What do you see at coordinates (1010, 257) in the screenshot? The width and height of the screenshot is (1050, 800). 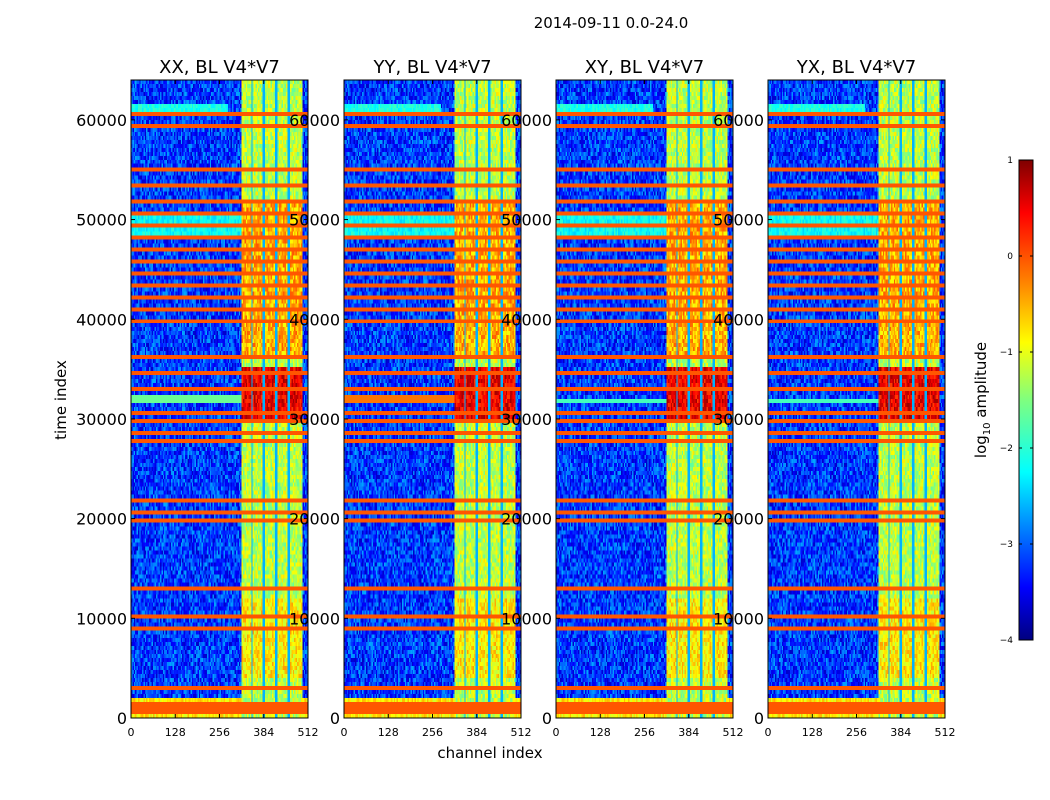 I see `colorbar-tick-label: 0` at bounding box center [1010, 257].